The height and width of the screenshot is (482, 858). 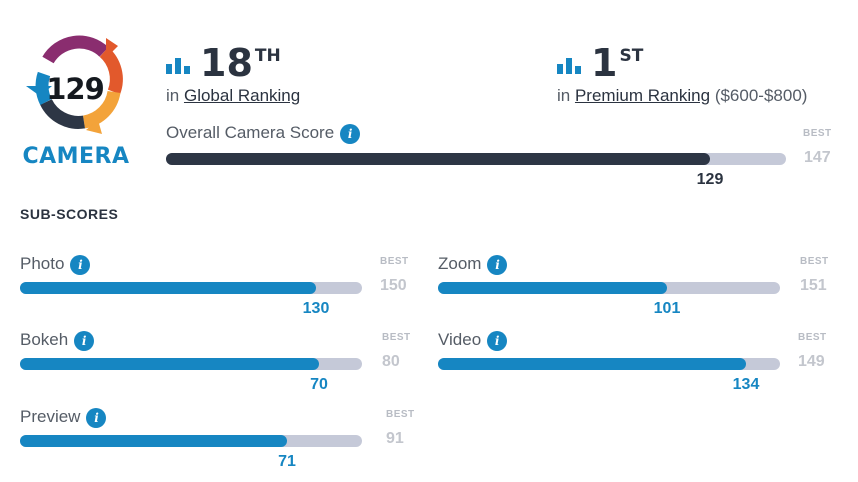 What do you see at coordinates (267, 56) in the screenshot?
I see `global-rank-suffix: TH` at bounding box center [267, 56].